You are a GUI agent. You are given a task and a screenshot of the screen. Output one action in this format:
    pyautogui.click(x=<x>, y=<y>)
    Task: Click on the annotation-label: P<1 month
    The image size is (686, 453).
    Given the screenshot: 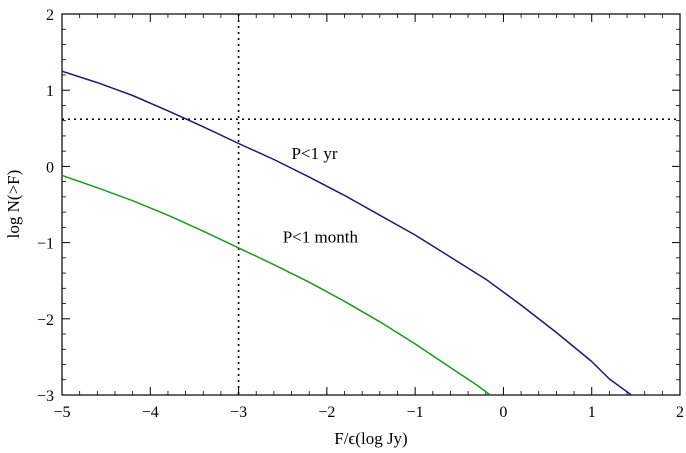 What is the action you would take?
    pyautogui.click(x=321, y=237)
    